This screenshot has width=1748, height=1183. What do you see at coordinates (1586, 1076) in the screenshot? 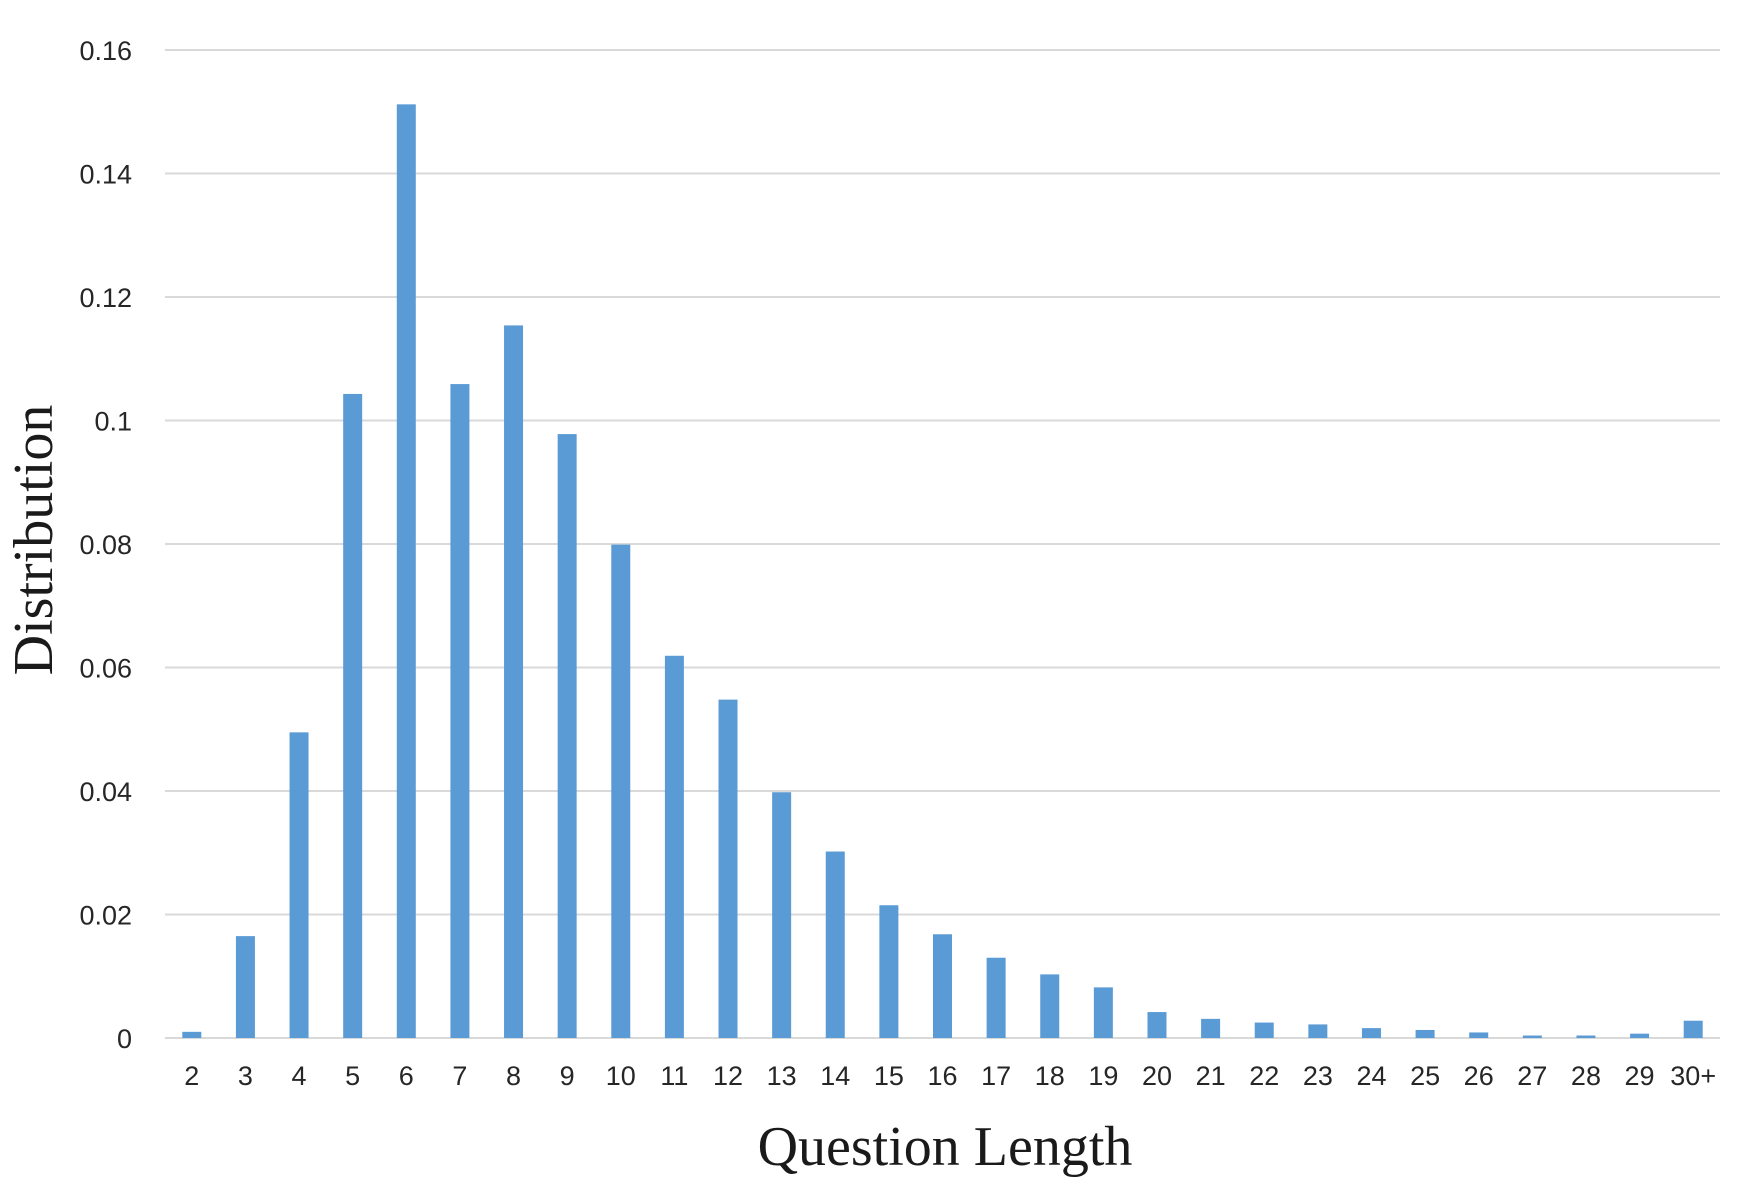
I see `x-tick-label: 28` at bounding box center [1586, 1076].